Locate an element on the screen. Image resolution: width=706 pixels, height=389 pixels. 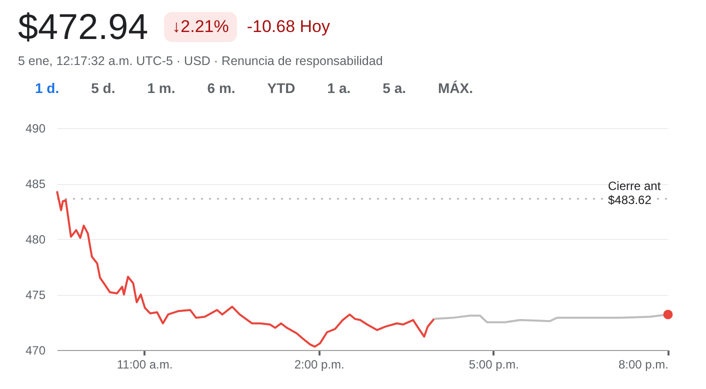
text: 1 d. is located at coordinates (47, 91).